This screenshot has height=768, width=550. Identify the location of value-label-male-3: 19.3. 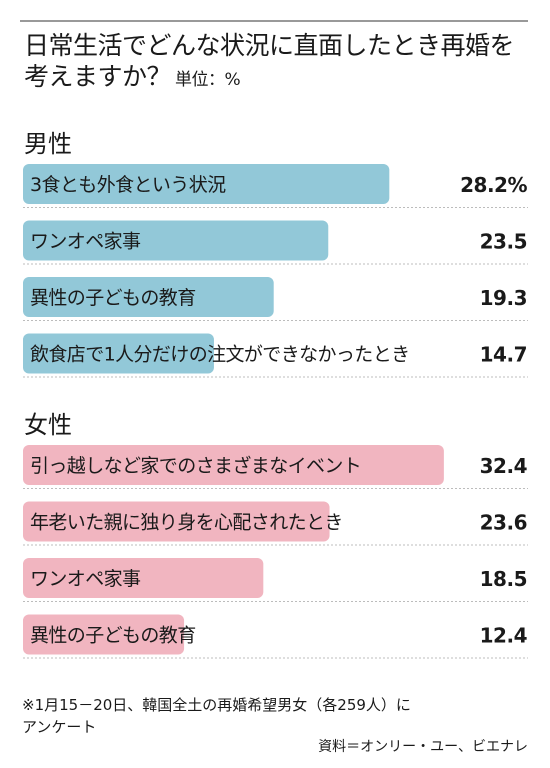
(503, 298).